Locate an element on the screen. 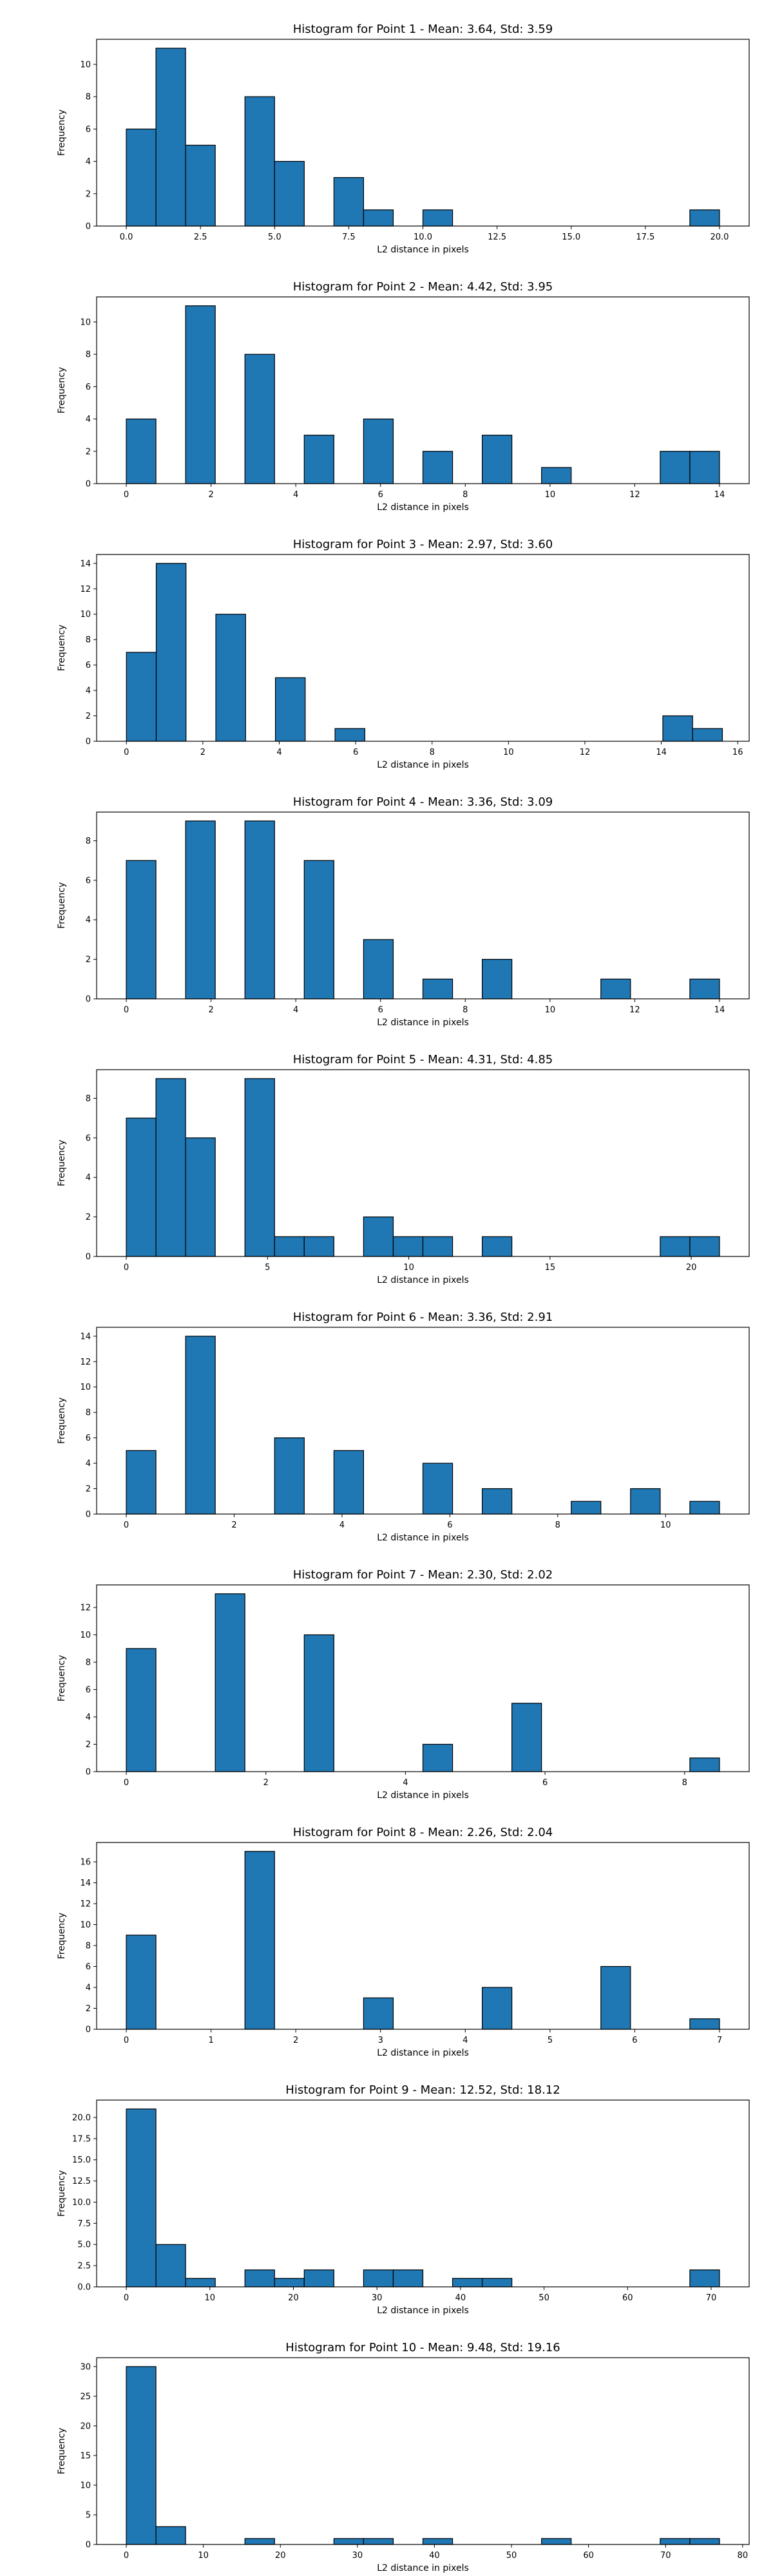 This screenshot has width=773, height=2576. axes-frame is located at coordinates (423, 905).